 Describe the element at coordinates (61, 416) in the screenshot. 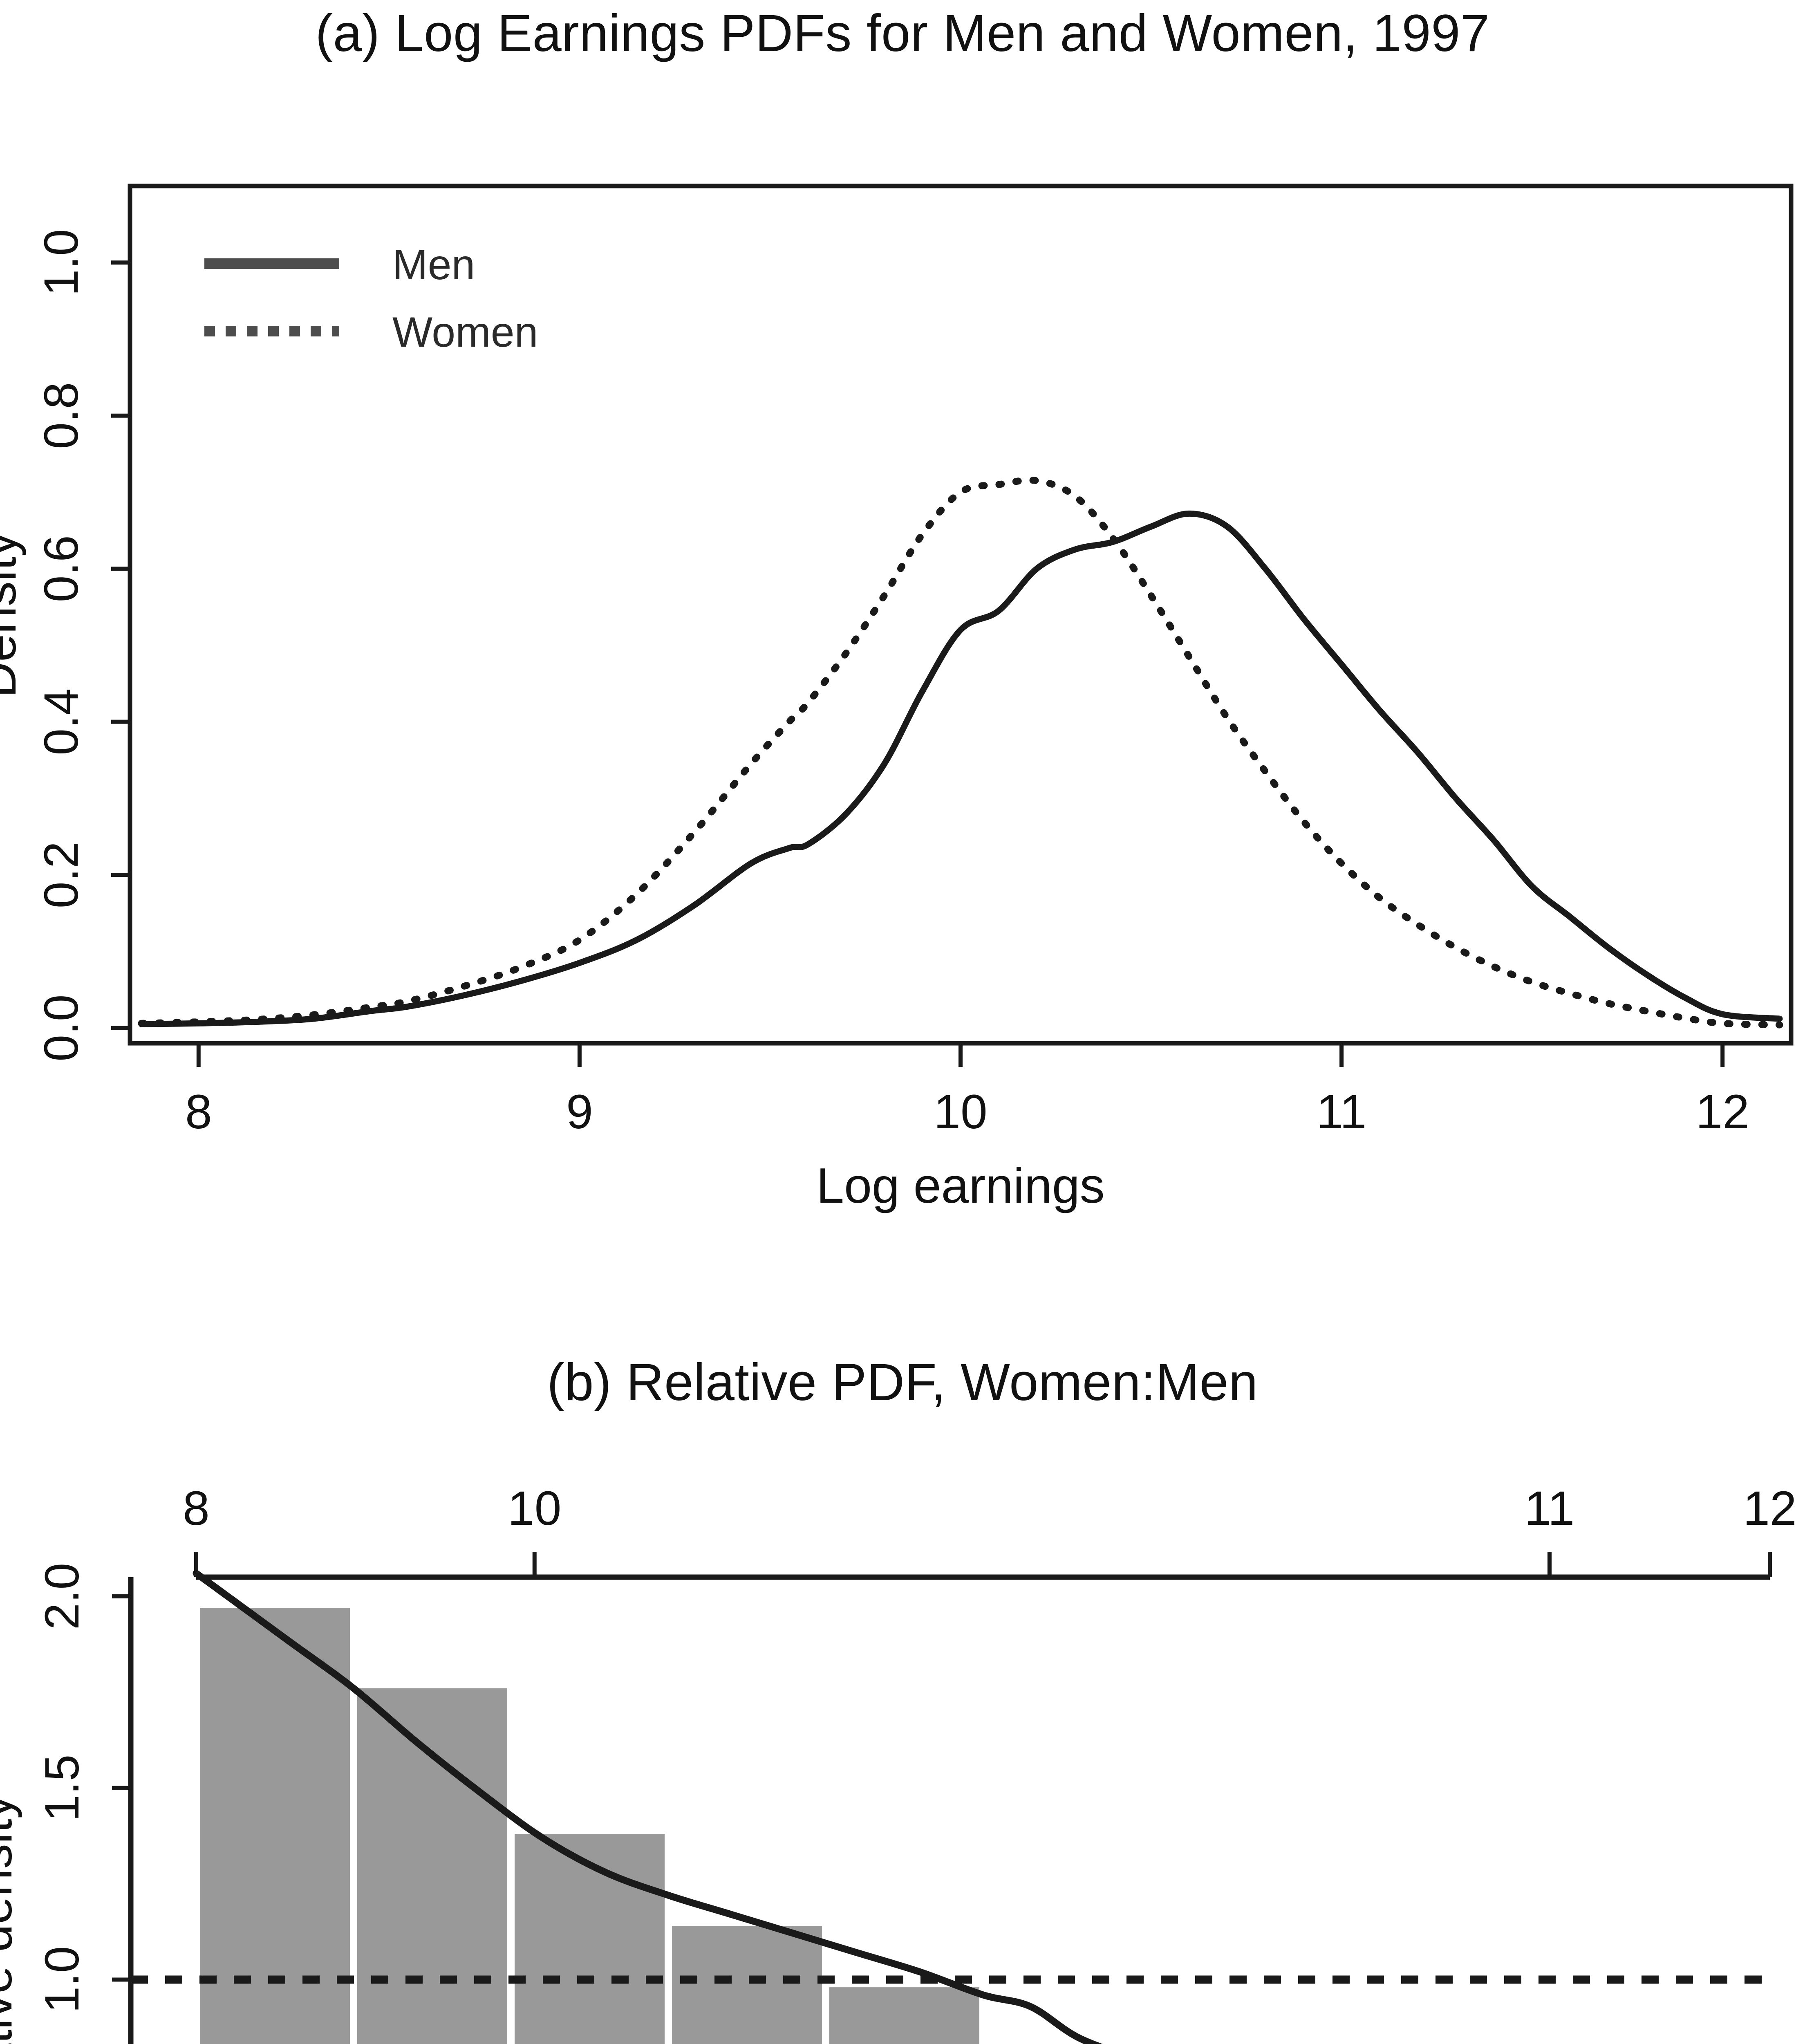

I see `panel-a-ytick-label: 0.8` at that location.